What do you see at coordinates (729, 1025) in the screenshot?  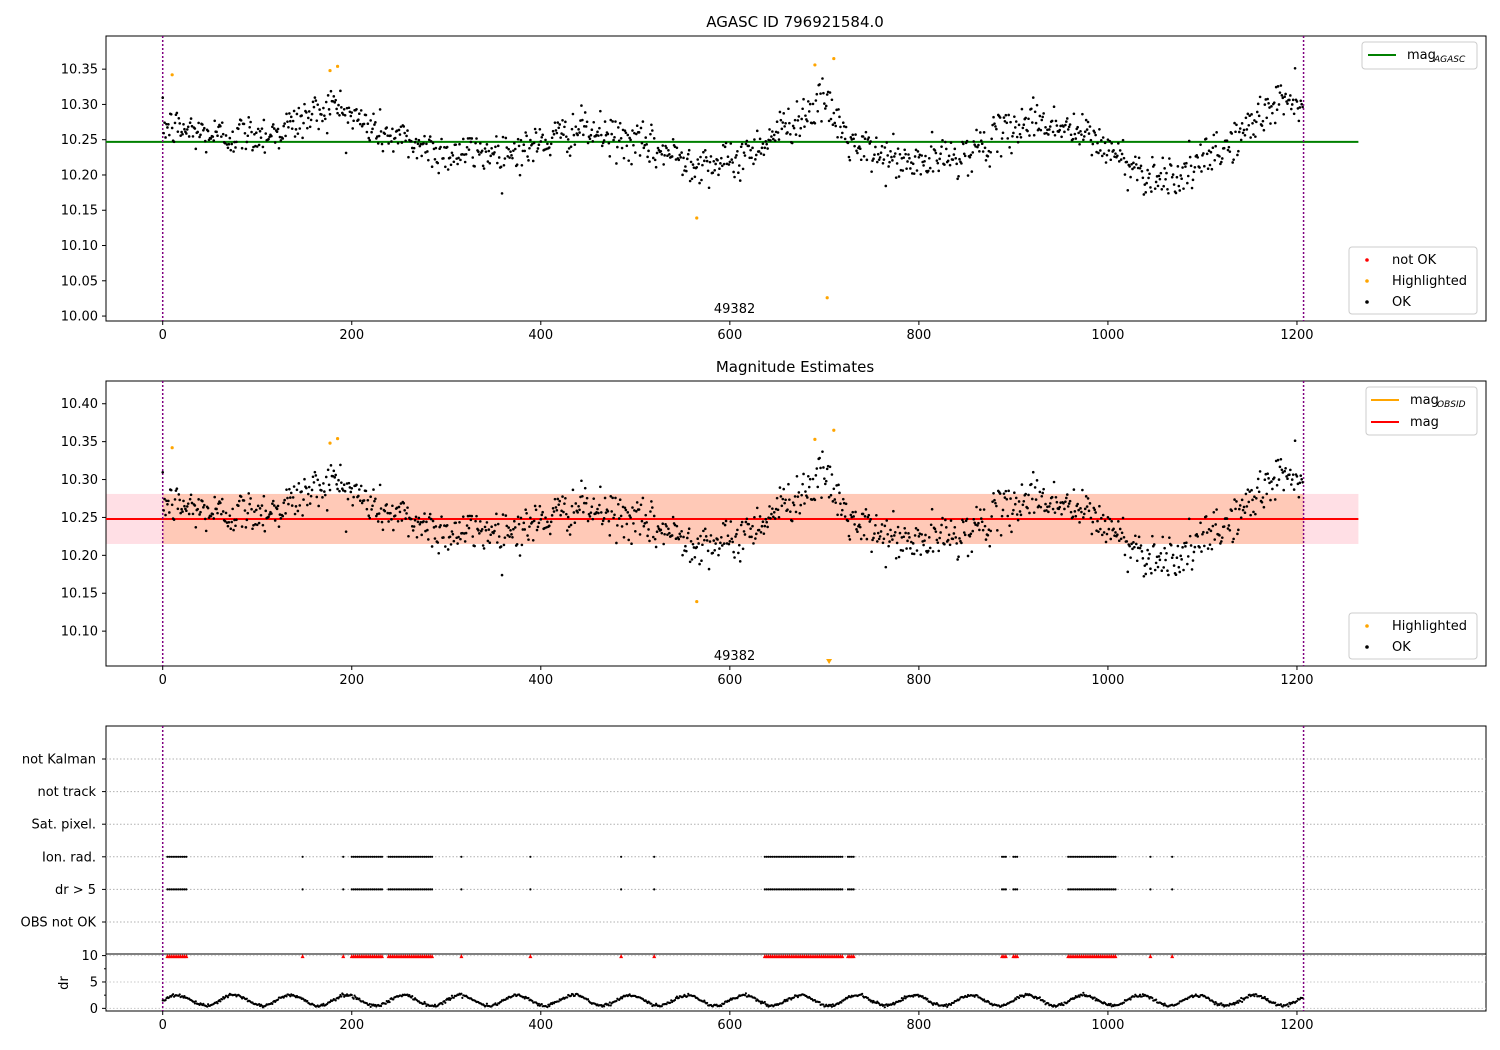 I see `x-tick-label: 600` at bounding box center [729, 1025].